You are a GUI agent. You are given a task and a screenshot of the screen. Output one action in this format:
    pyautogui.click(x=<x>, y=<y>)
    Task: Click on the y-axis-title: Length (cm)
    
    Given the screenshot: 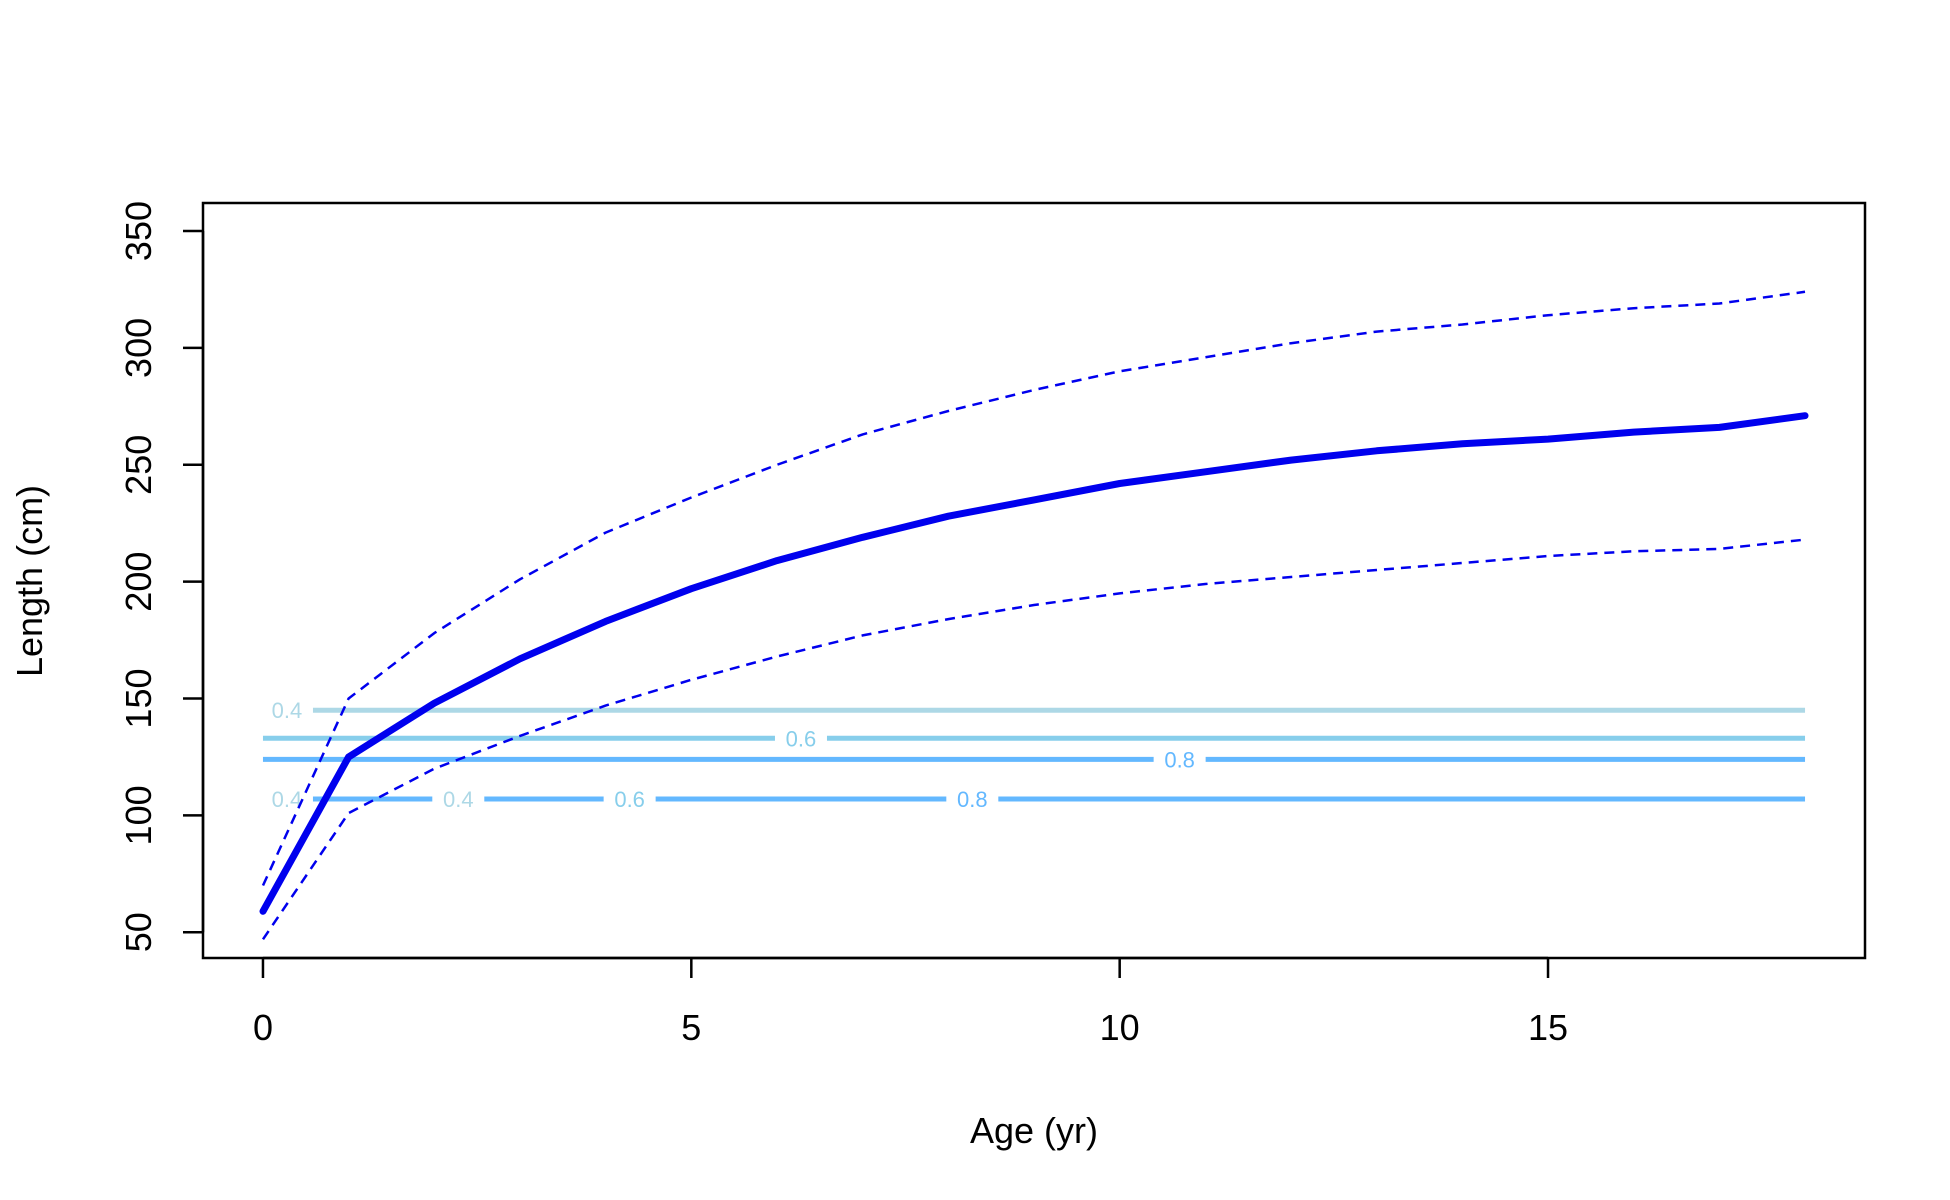 What is the action you would take?
    pyautogui.click(x=29, y=581)
    